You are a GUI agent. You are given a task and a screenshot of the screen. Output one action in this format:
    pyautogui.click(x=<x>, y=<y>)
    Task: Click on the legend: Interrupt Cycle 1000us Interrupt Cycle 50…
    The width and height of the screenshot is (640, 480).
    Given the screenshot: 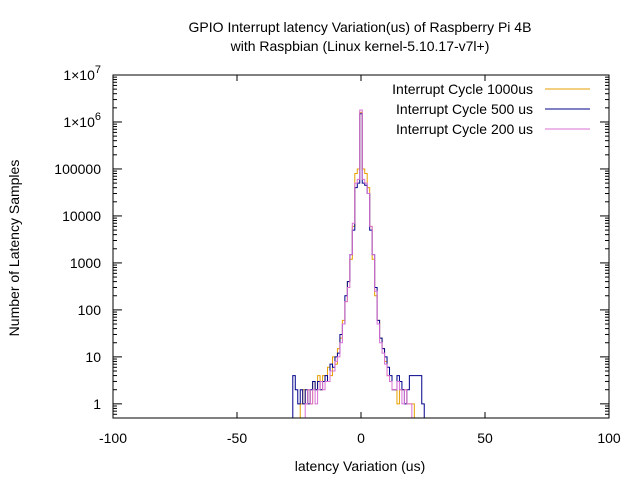 What is the action you would take?
    pyautogui.click(x=491, y=109)
    